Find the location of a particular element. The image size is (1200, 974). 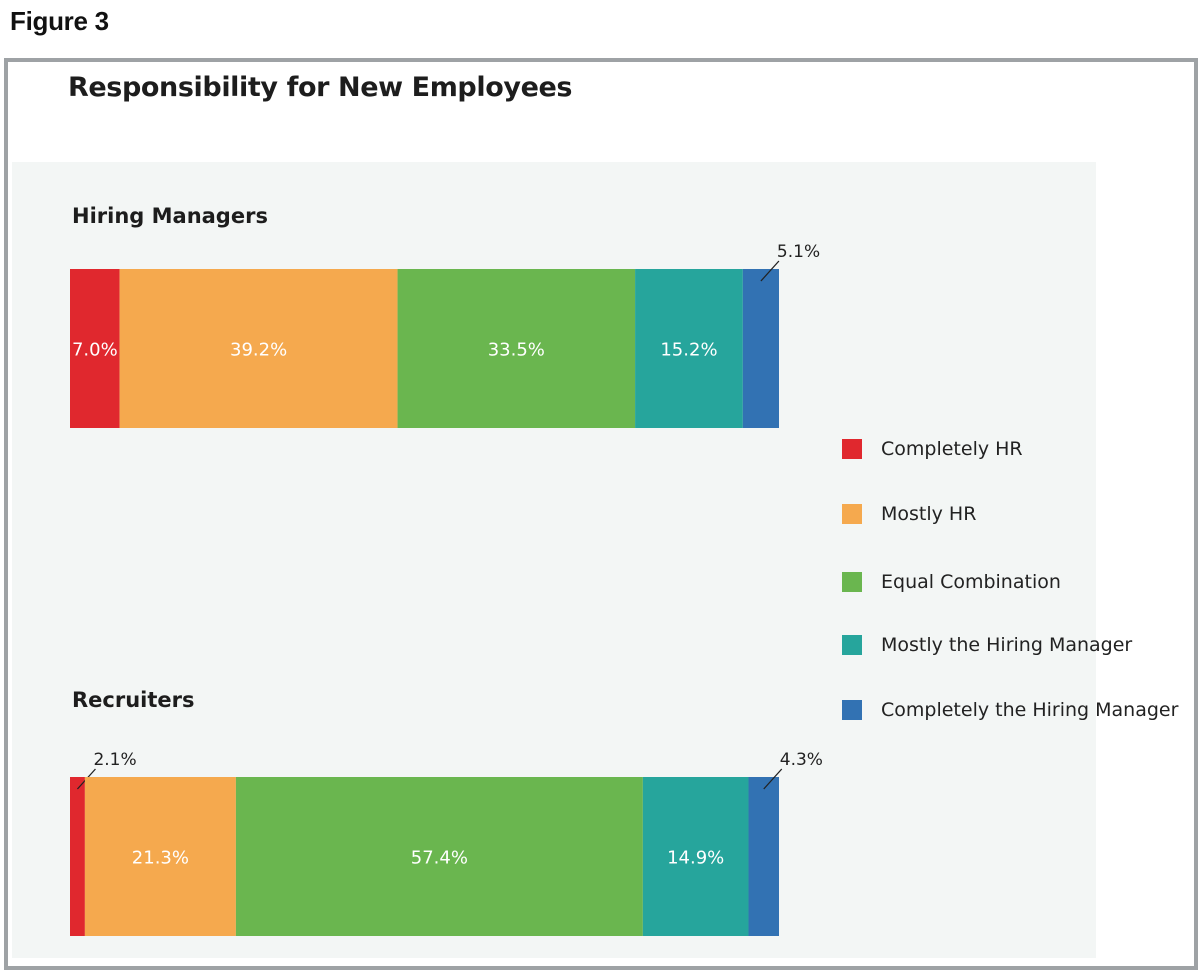

legend-item-completely-hiring-manager: Completely the Hiring Manager is located at coordinates (1010, 710).